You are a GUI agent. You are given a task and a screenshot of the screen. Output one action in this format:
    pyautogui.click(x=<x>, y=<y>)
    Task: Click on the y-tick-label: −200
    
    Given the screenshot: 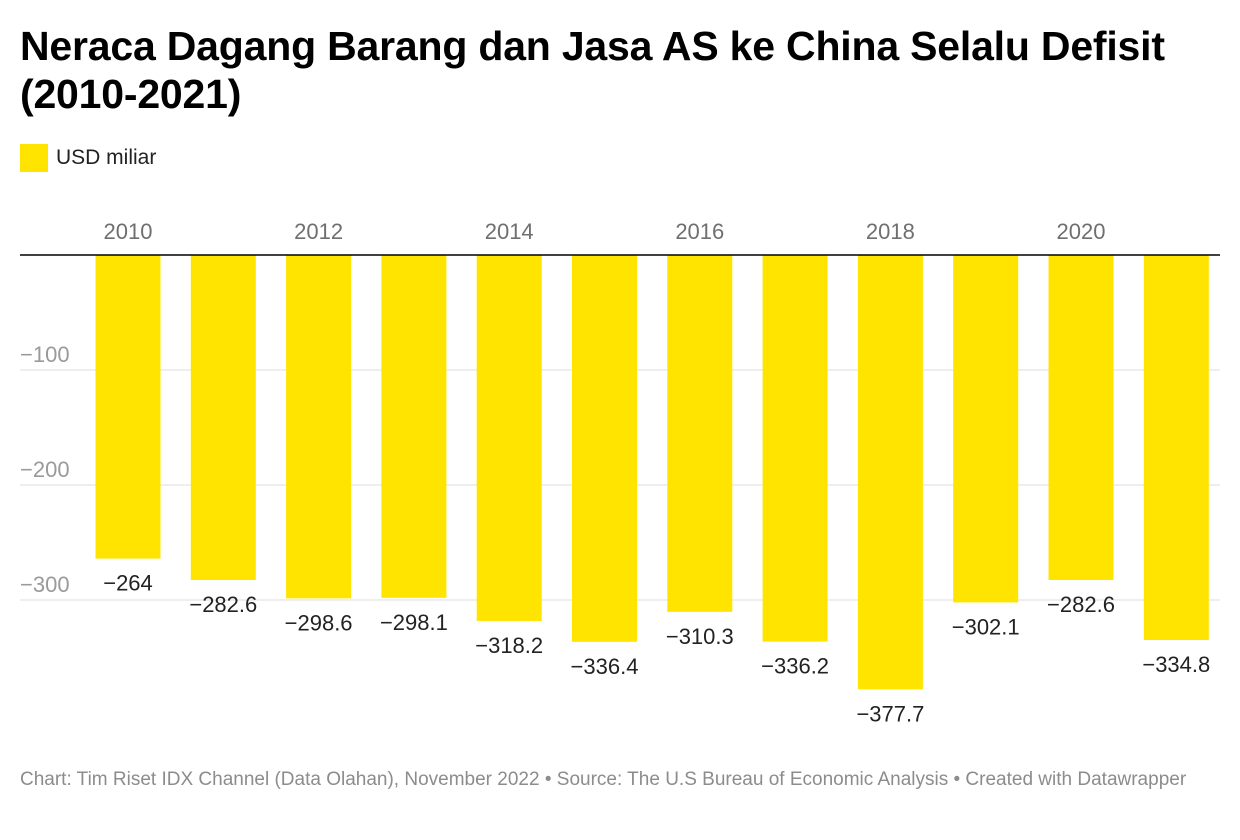 What is the action you would take?
    pyautogui.click(x=45, y=469)
    